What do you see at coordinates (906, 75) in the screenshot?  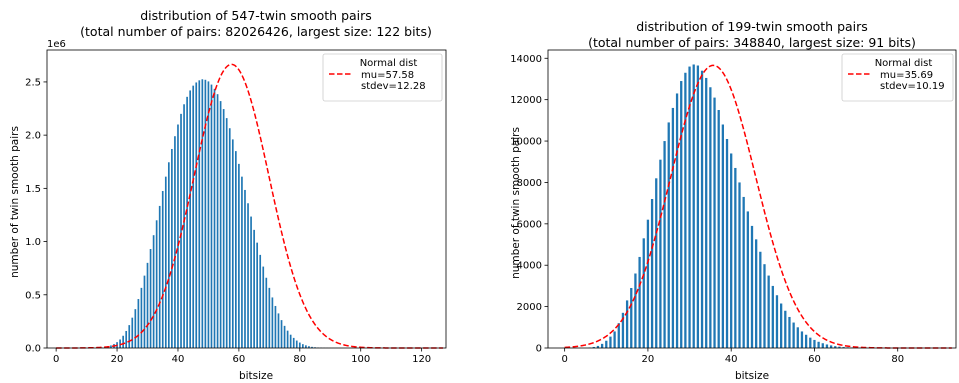 I see `legend-label: mu=35.69` at bounding box center [906, 75].